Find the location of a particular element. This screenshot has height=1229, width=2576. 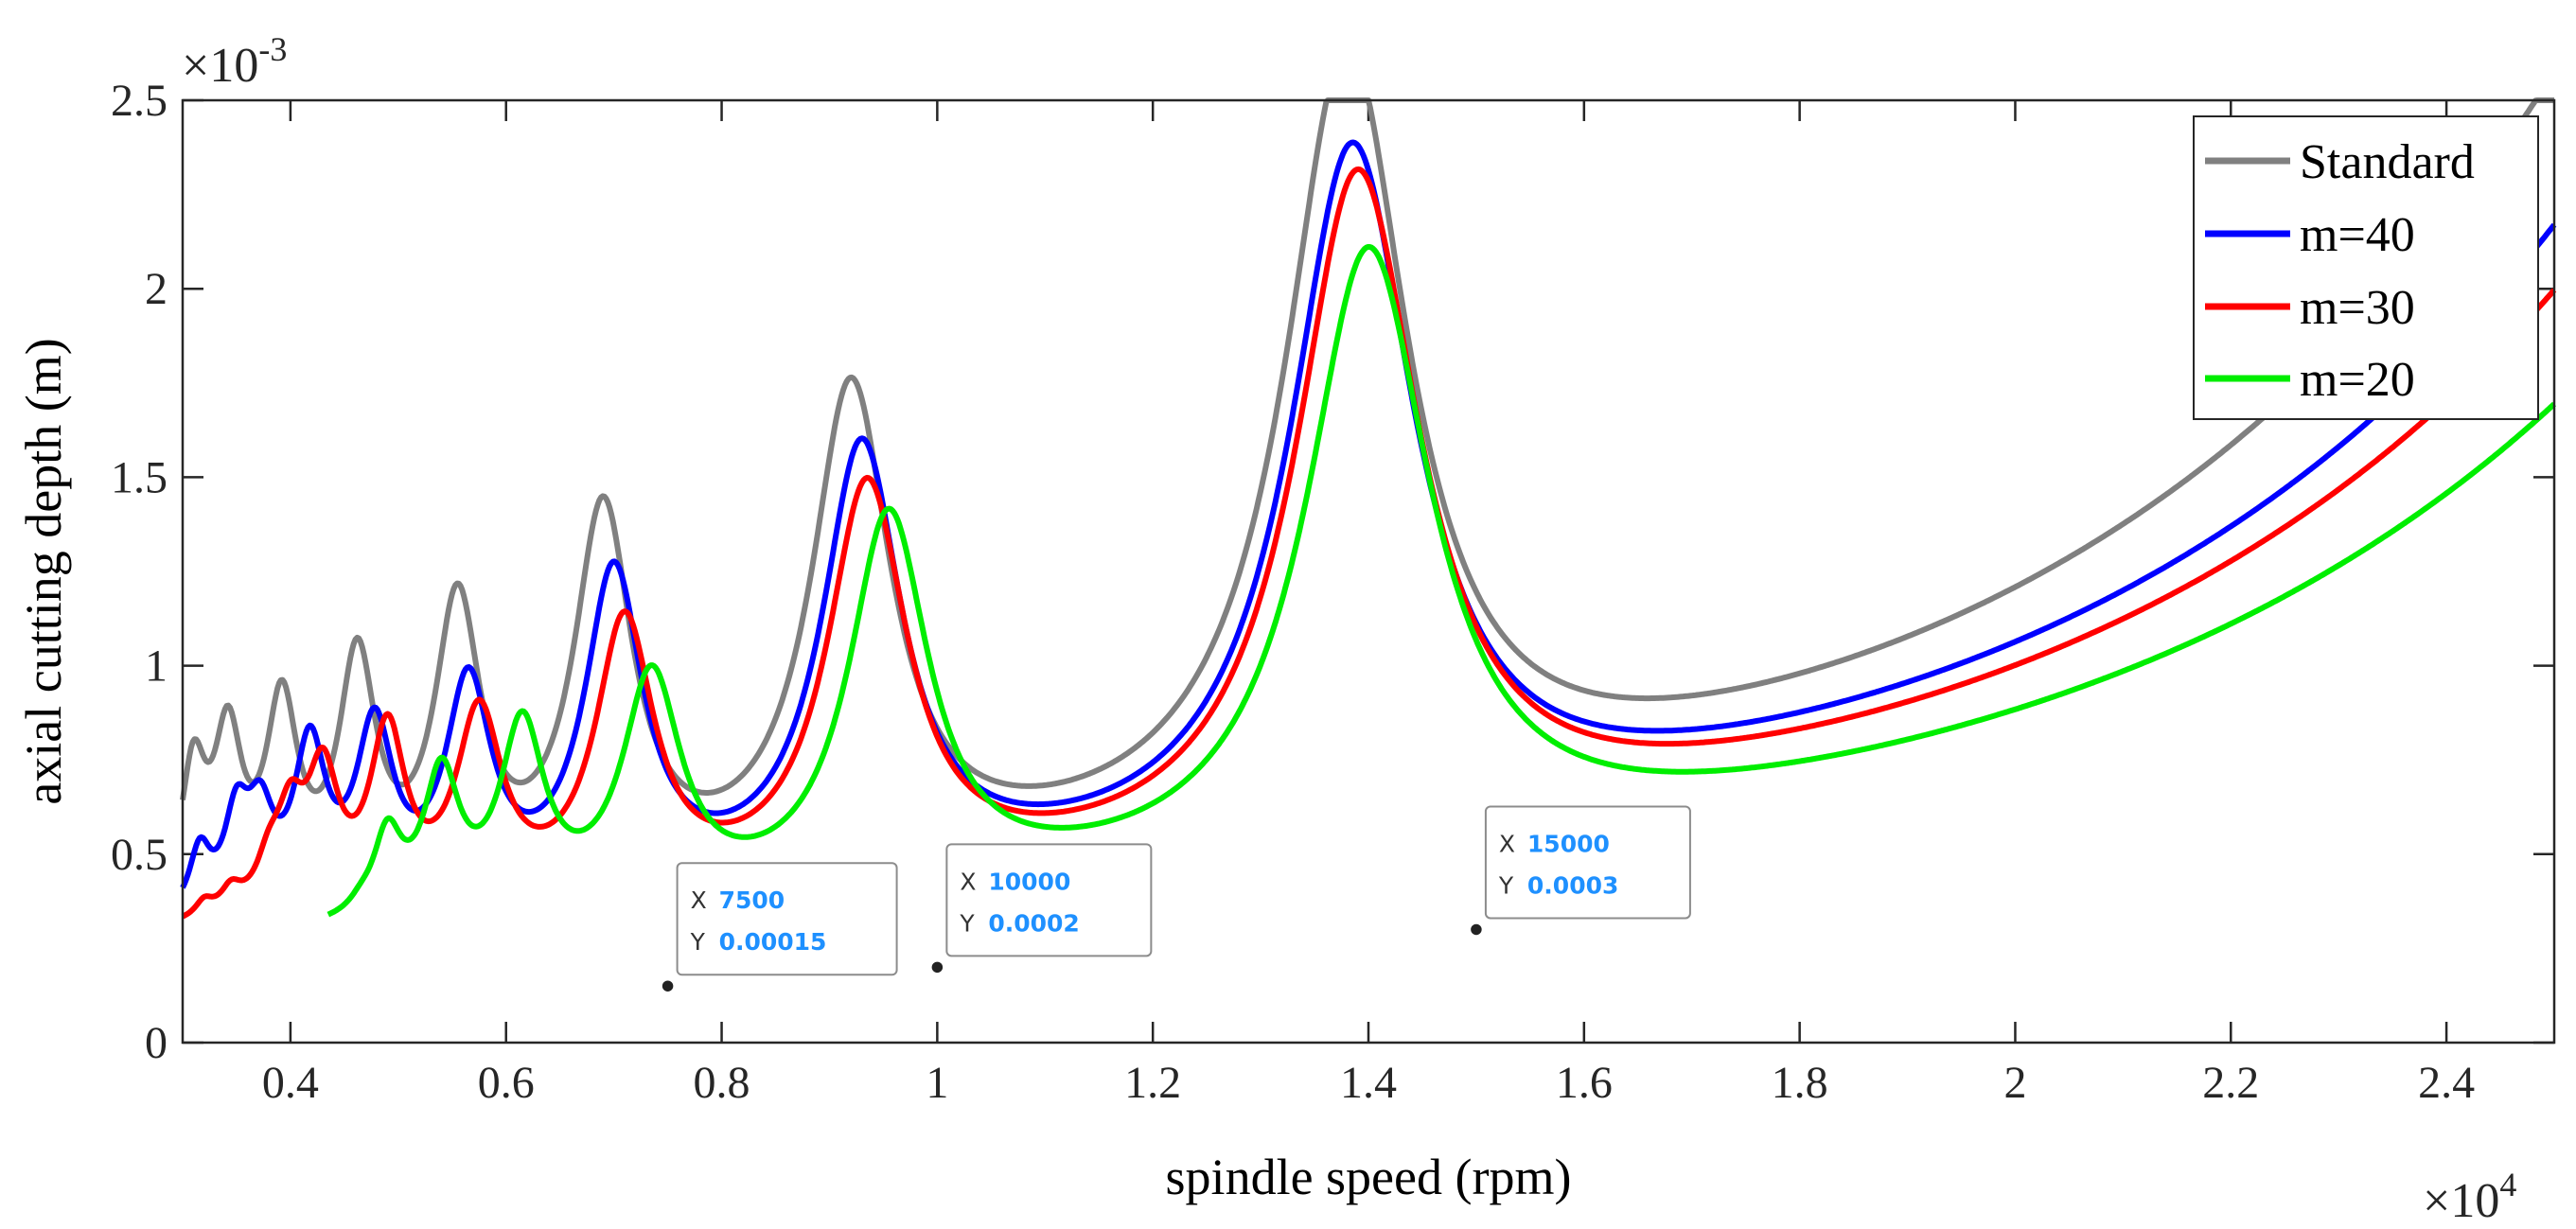

x-exponent-power: 4 is located at coordinates (2507, 1184).